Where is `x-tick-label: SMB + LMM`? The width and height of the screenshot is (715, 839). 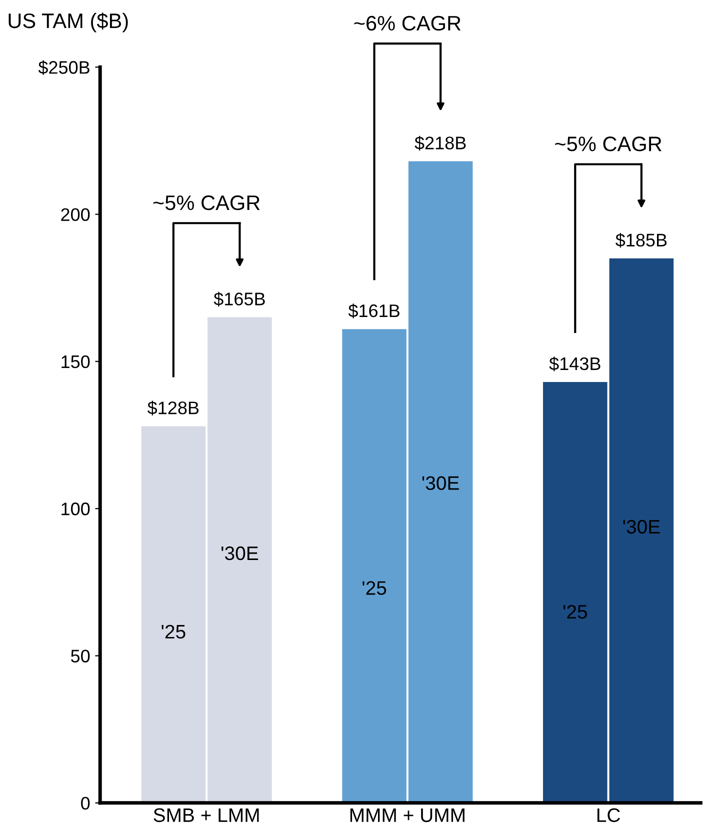
x-tick-label: SMB + LMM is located at coordinates (206, 815).